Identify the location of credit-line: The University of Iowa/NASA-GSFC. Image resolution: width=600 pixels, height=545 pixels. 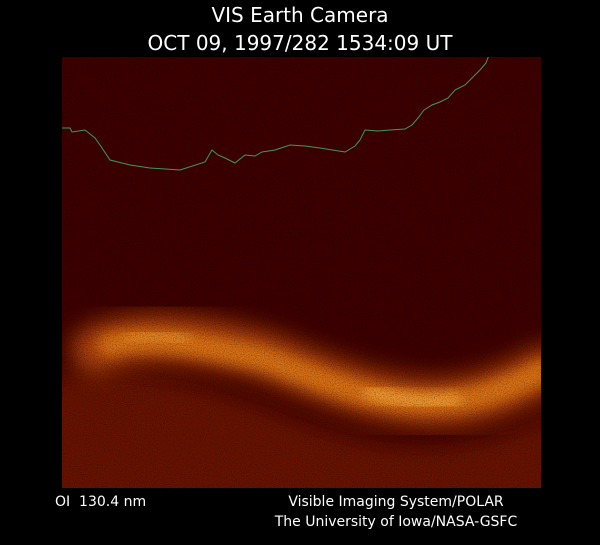
(396, 522).